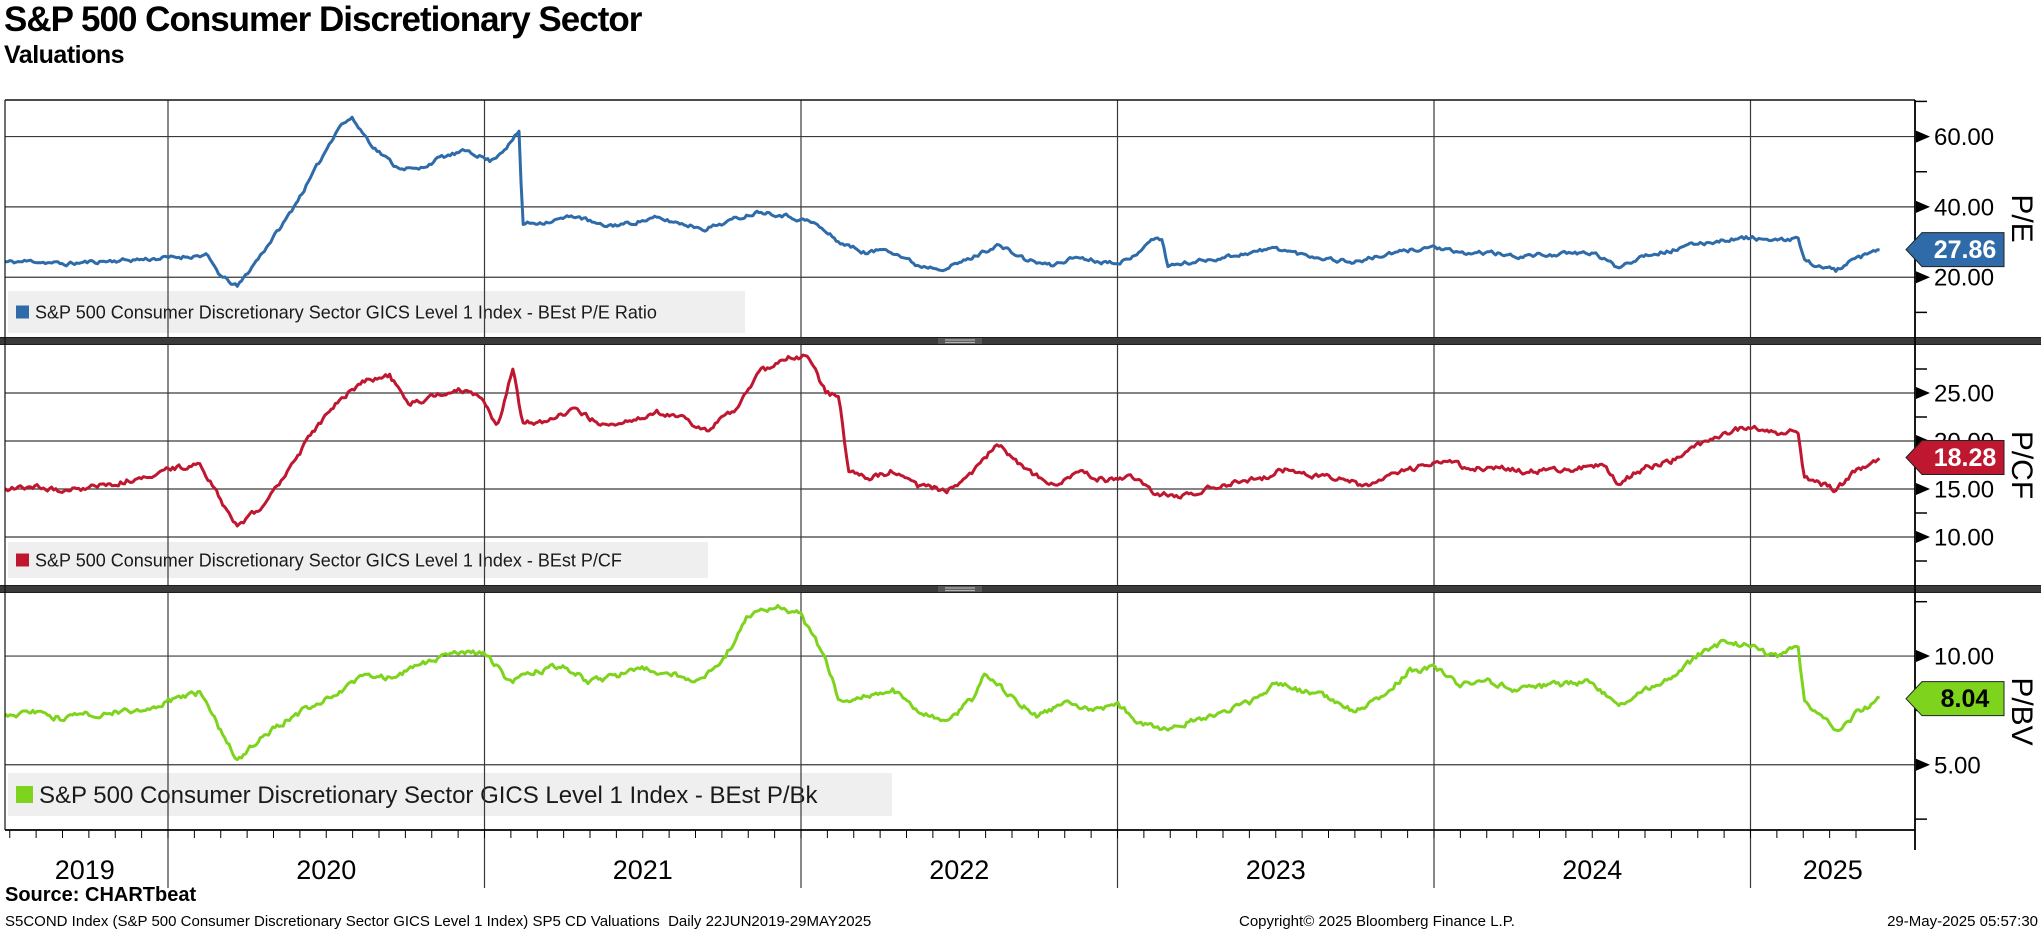  What do you see at coordinates (22, 312) in the screenshot?
I see `pe-legend-swatch-icon` at bounding box center [22, 312].